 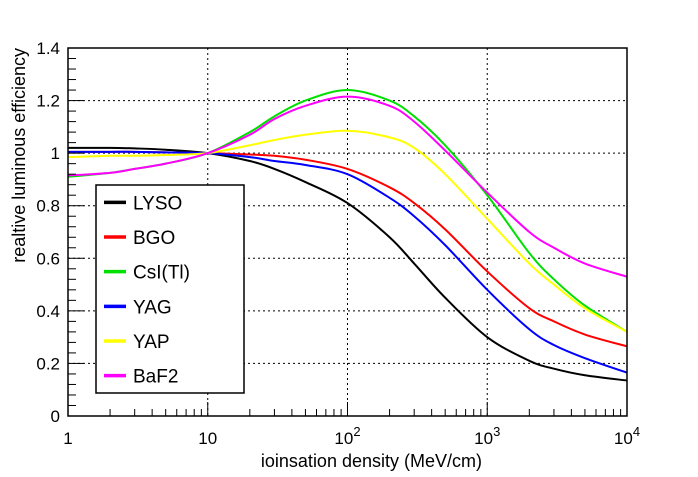 I want to click on y-axis-title: realtive luminous efficiency, so click(x=19, y=155).